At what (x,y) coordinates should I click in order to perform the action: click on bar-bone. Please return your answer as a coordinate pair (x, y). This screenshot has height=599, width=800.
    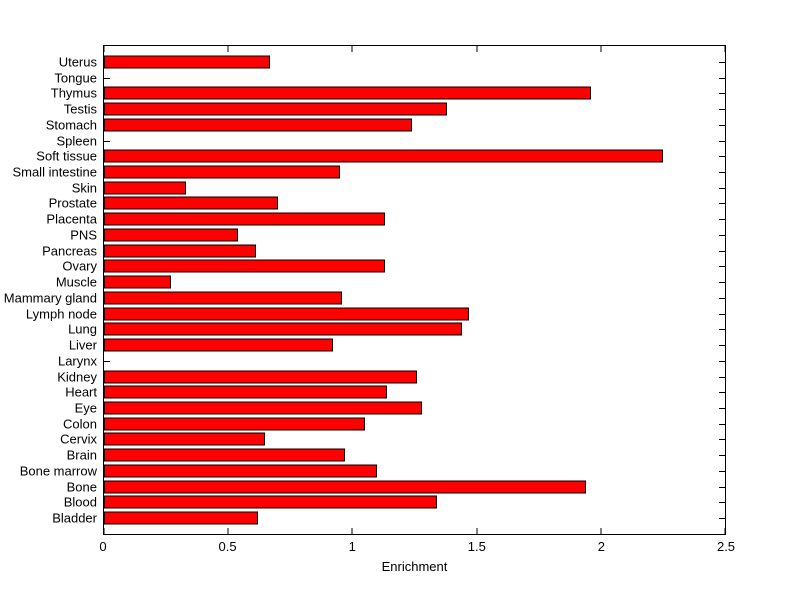
    Looking at the image, I should click on (345, 487).